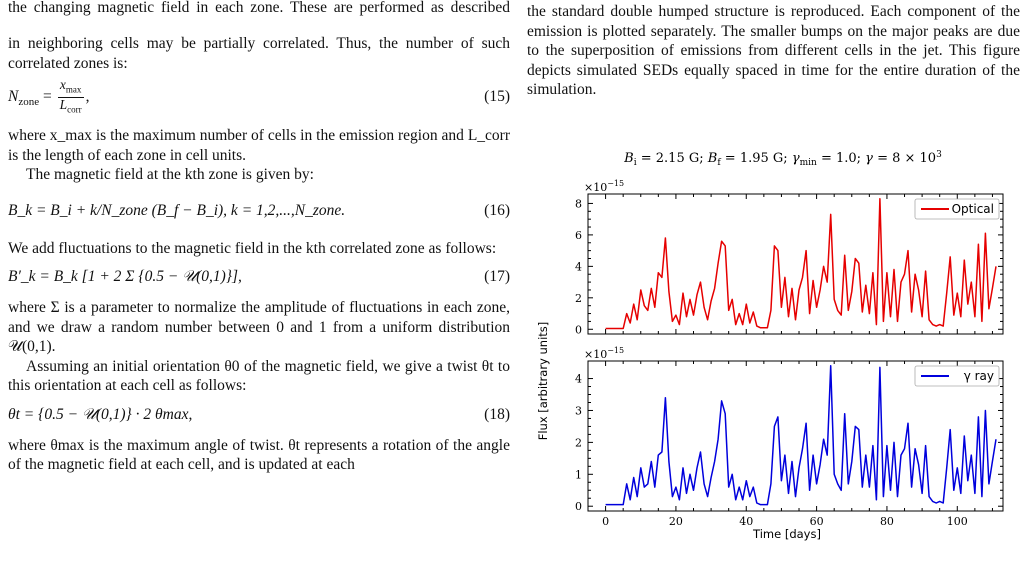 The height and width of the screenshot is (570, 1026). What do you see at coordinates (801, 263) in the screenshot?
I see `series-line-Optical` at bounding box center [801, 263].